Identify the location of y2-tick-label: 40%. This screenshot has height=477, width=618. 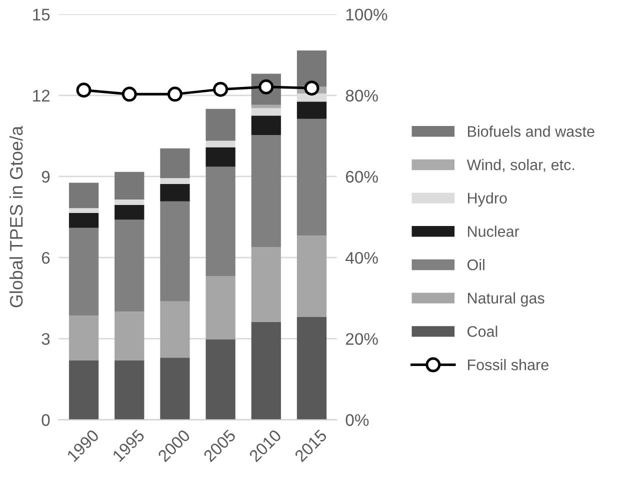
(362, 258).